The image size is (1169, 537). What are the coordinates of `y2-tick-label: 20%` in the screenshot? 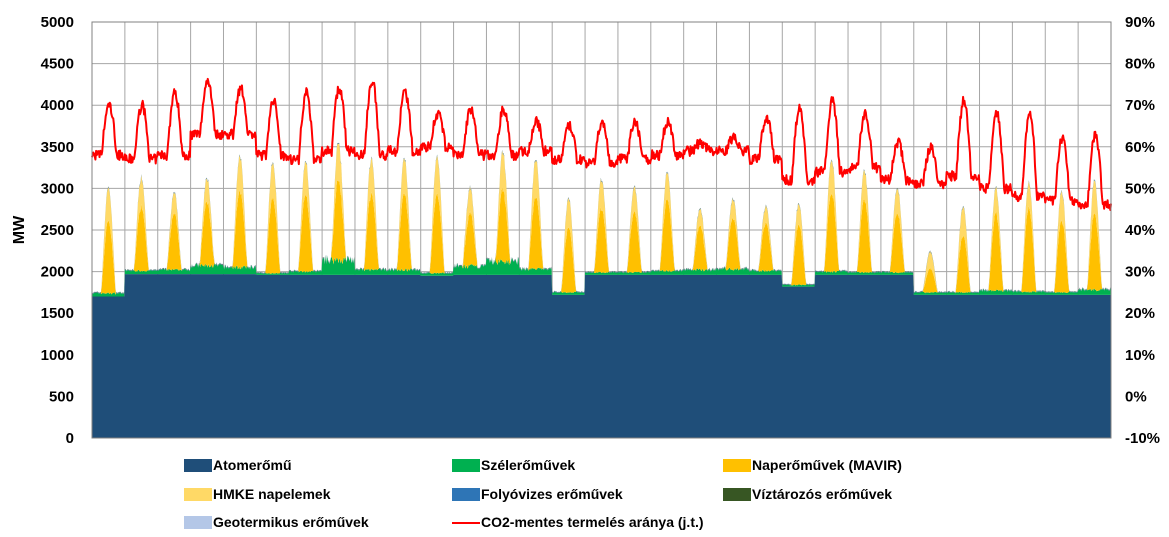 It's located at (1140, 313).